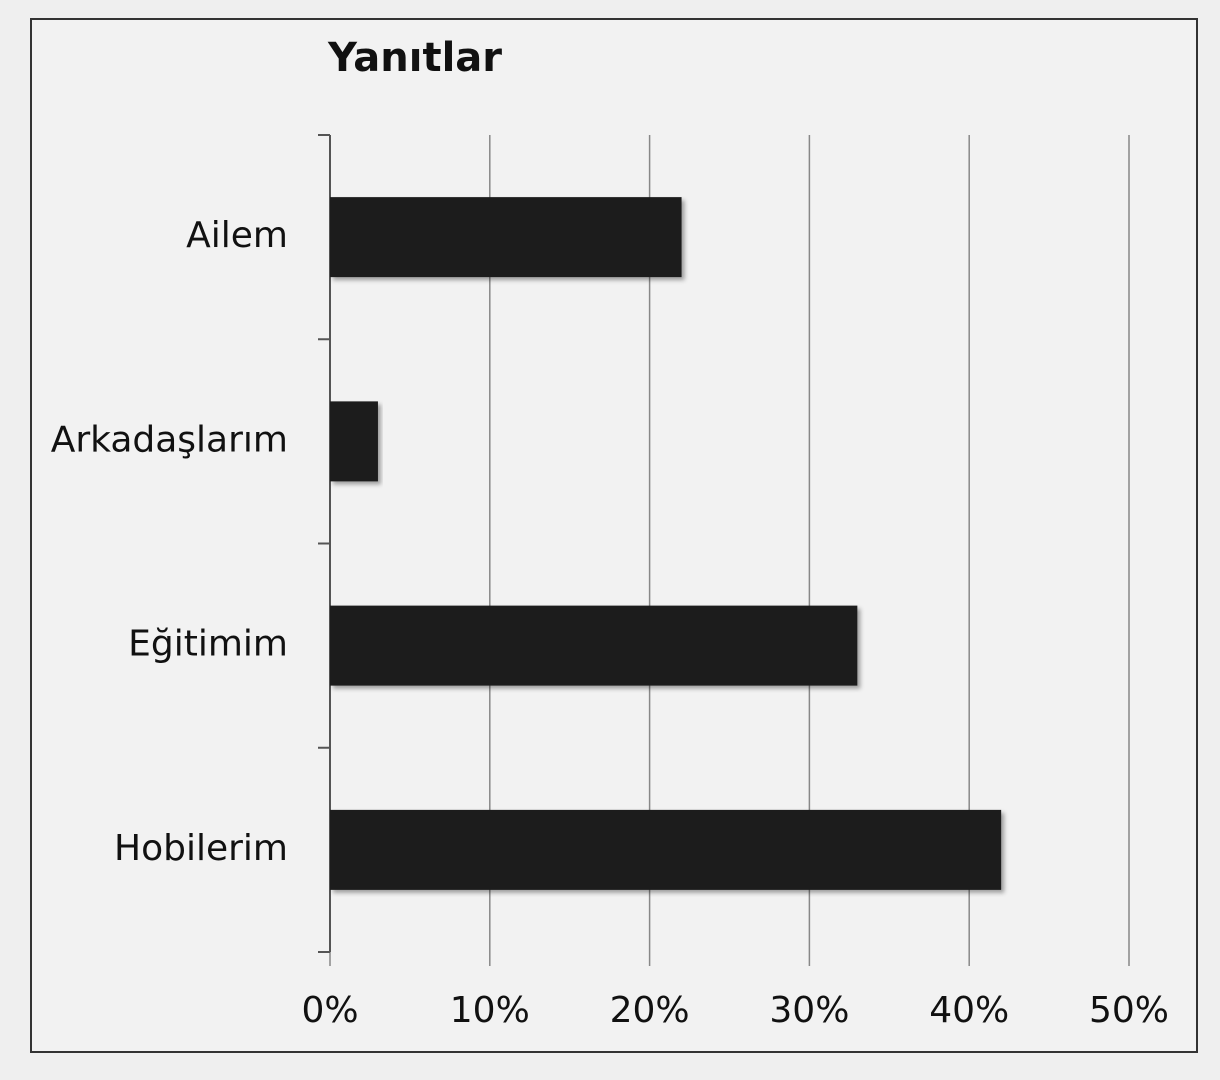 This screenshot has width=1220, height=1080. I want to click on x-tick-label: 0%, so click(329, 1010).